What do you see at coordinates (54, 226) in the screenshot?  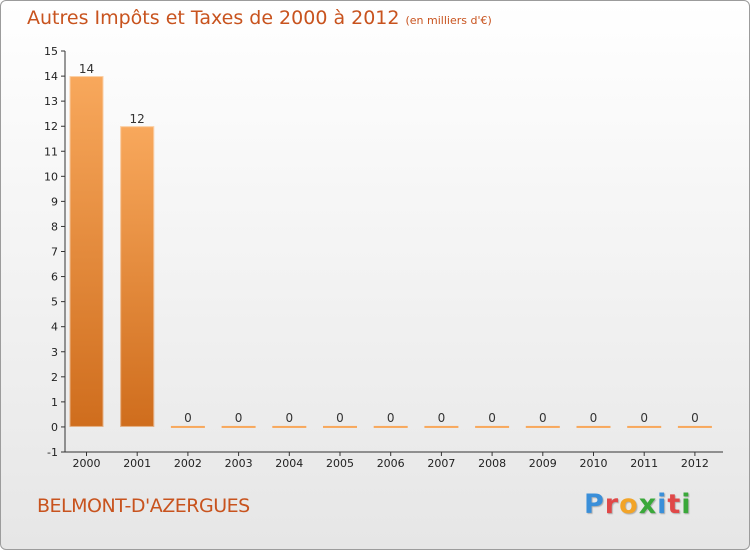 I see `y-tick-label: 8` at bounding box center [54, 226].